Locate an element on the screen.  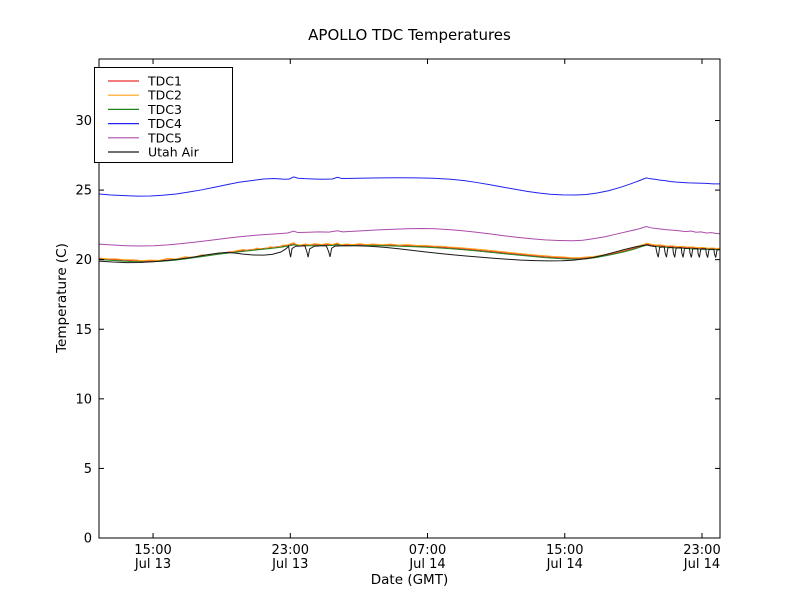
legend-label-tdc1: TDC1 is located at coordinates (164, 81).